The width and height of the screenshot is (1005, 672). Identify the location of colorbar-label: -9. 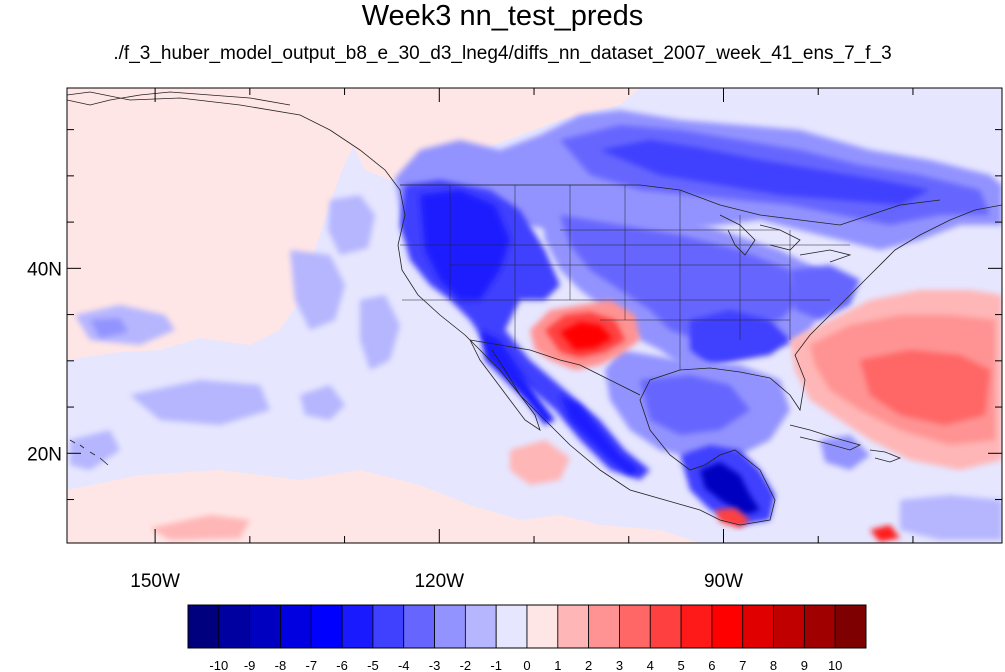
(250, 665).